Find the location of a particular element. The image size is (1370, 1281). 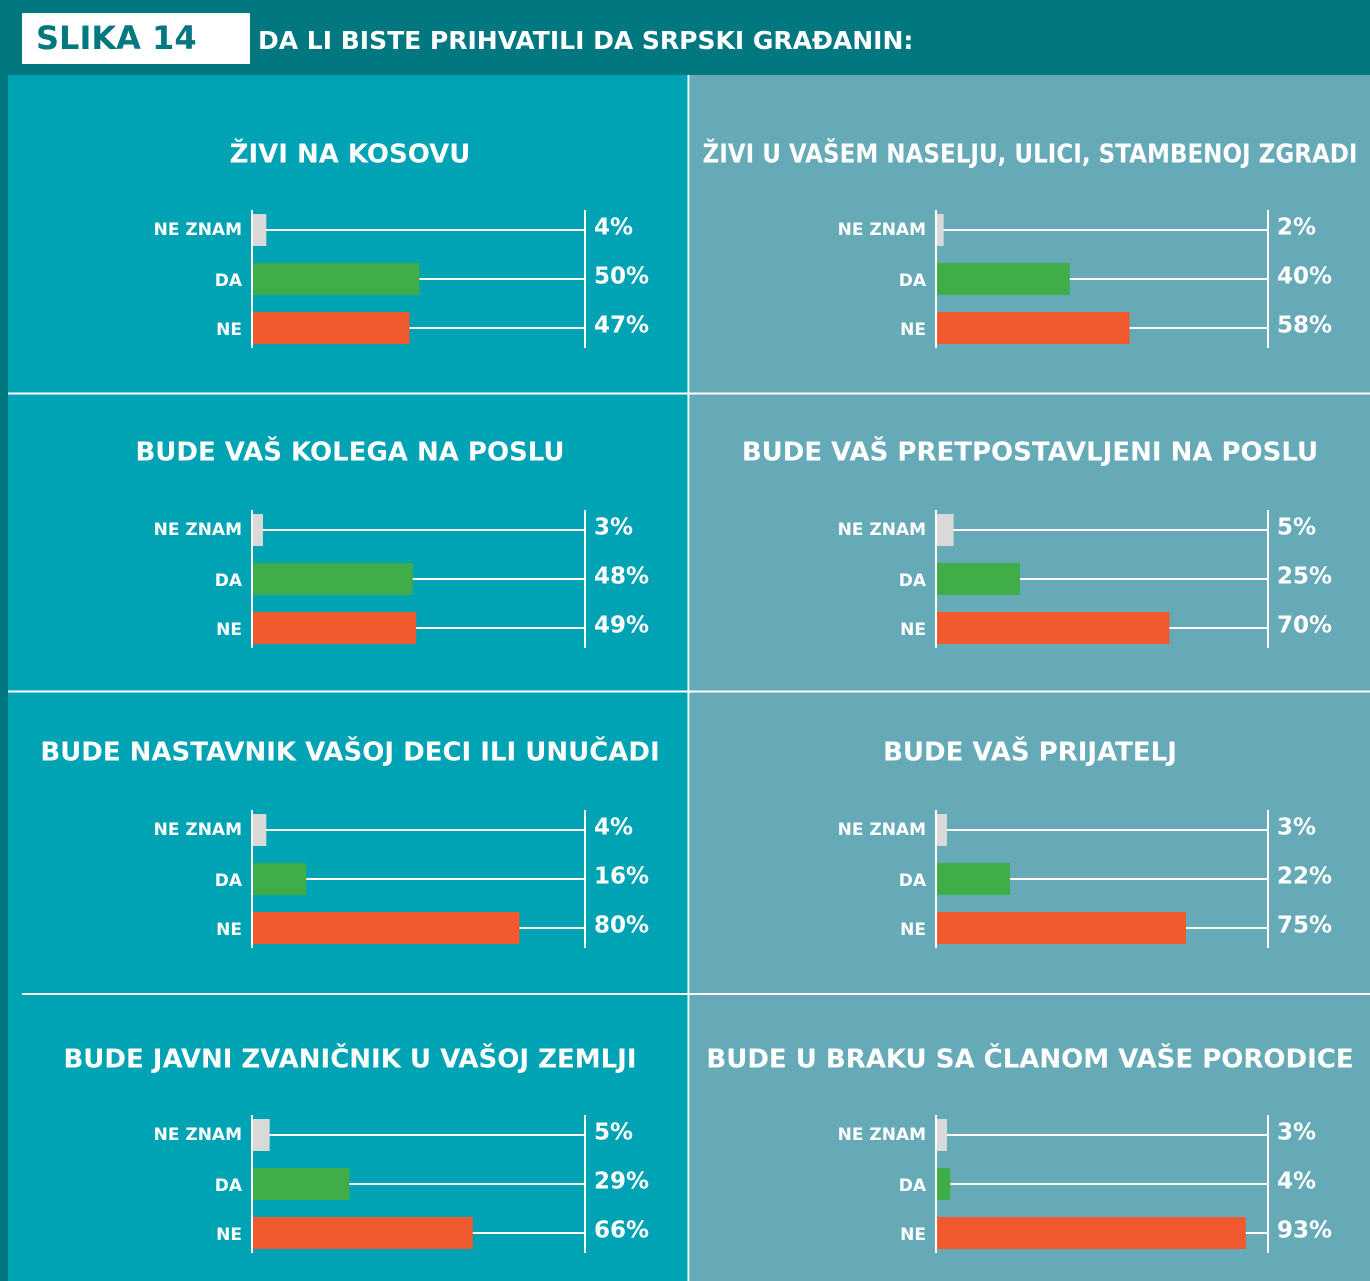

value-label: 25% is located at coordinates (1304, 577).